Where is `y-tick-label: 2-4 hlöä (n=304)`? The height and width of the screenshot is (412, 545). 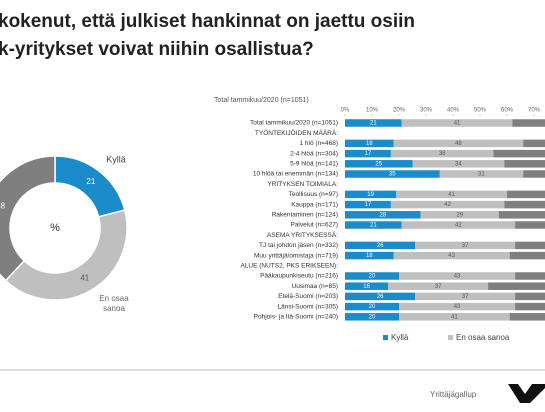 y-tick-label: 2-4 hlöä (n=304) is located at coordinates (314, 153).